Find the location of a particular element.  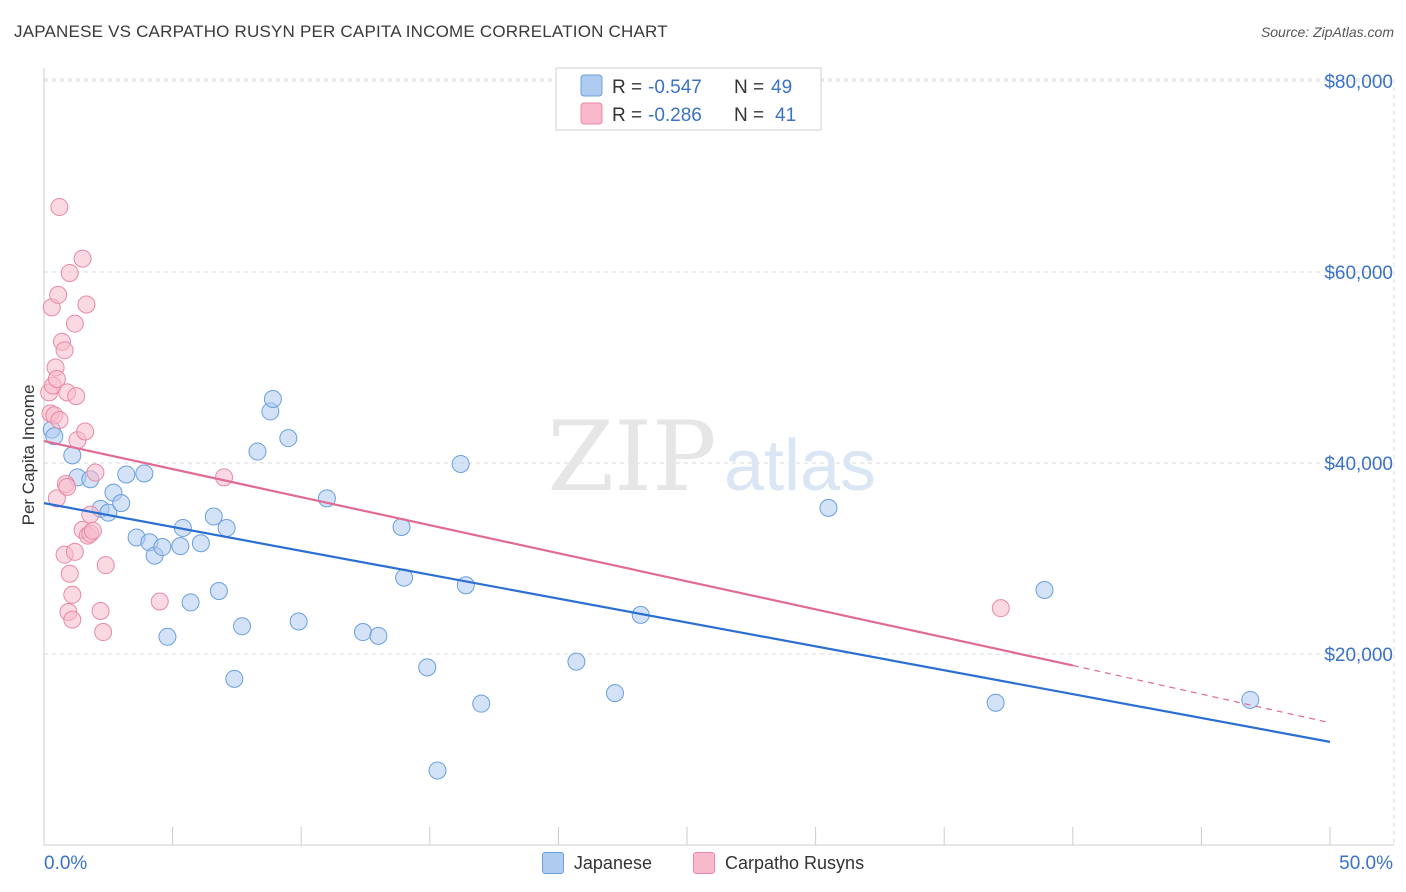

trend-line-carpatho-rusyns-extension is located at coordinates (1201, 694).